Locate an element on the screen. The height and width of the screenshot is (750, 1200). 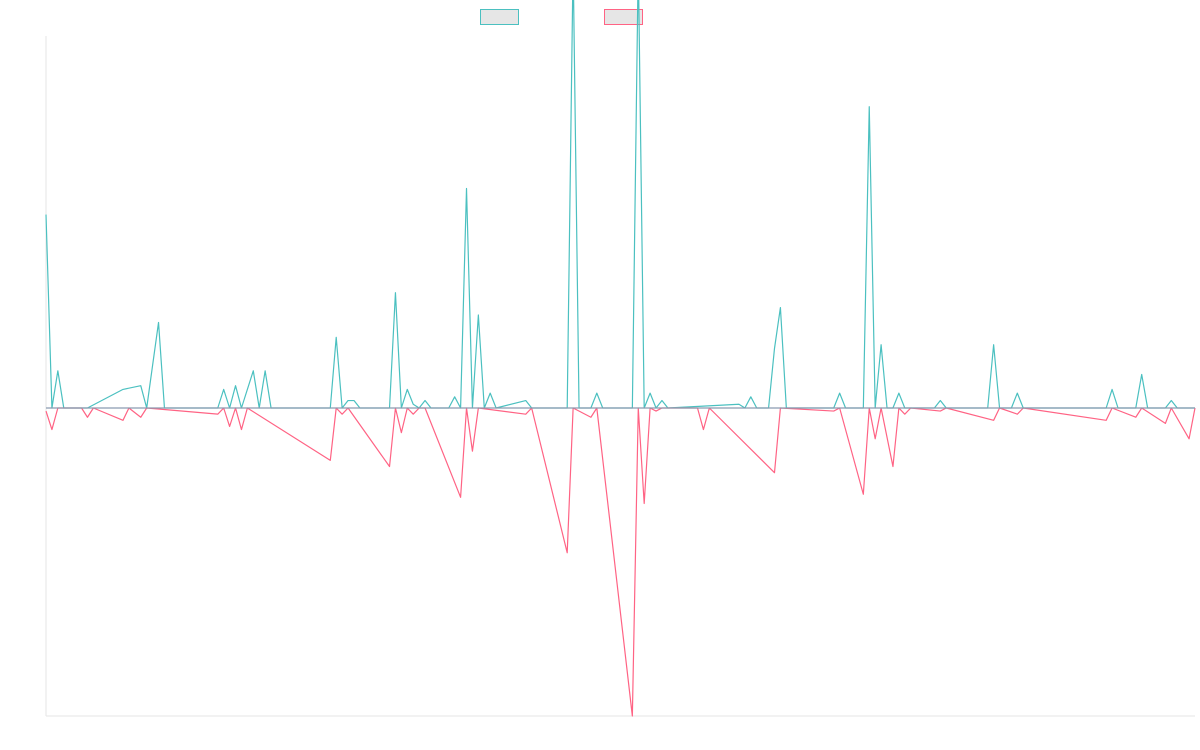
legend is located at coordinates (600, 18).